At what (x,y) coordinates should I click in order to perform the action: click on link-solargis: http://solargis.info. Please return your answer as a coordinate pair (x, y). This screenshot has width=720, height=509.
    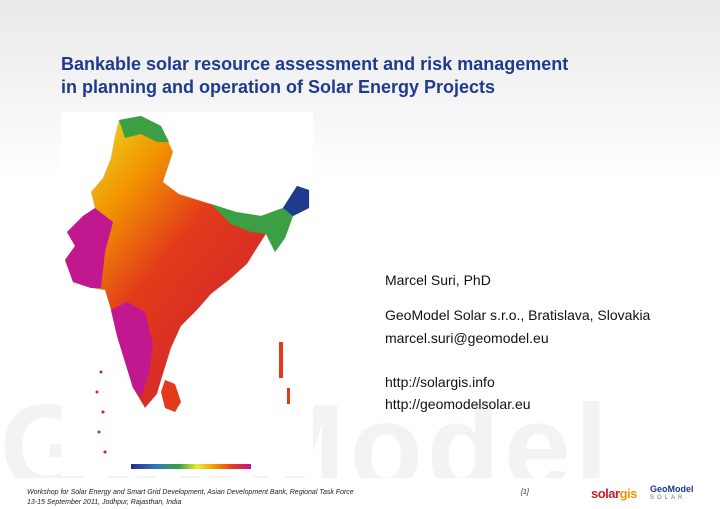
    Looking at the image, I should click on (440, 382).